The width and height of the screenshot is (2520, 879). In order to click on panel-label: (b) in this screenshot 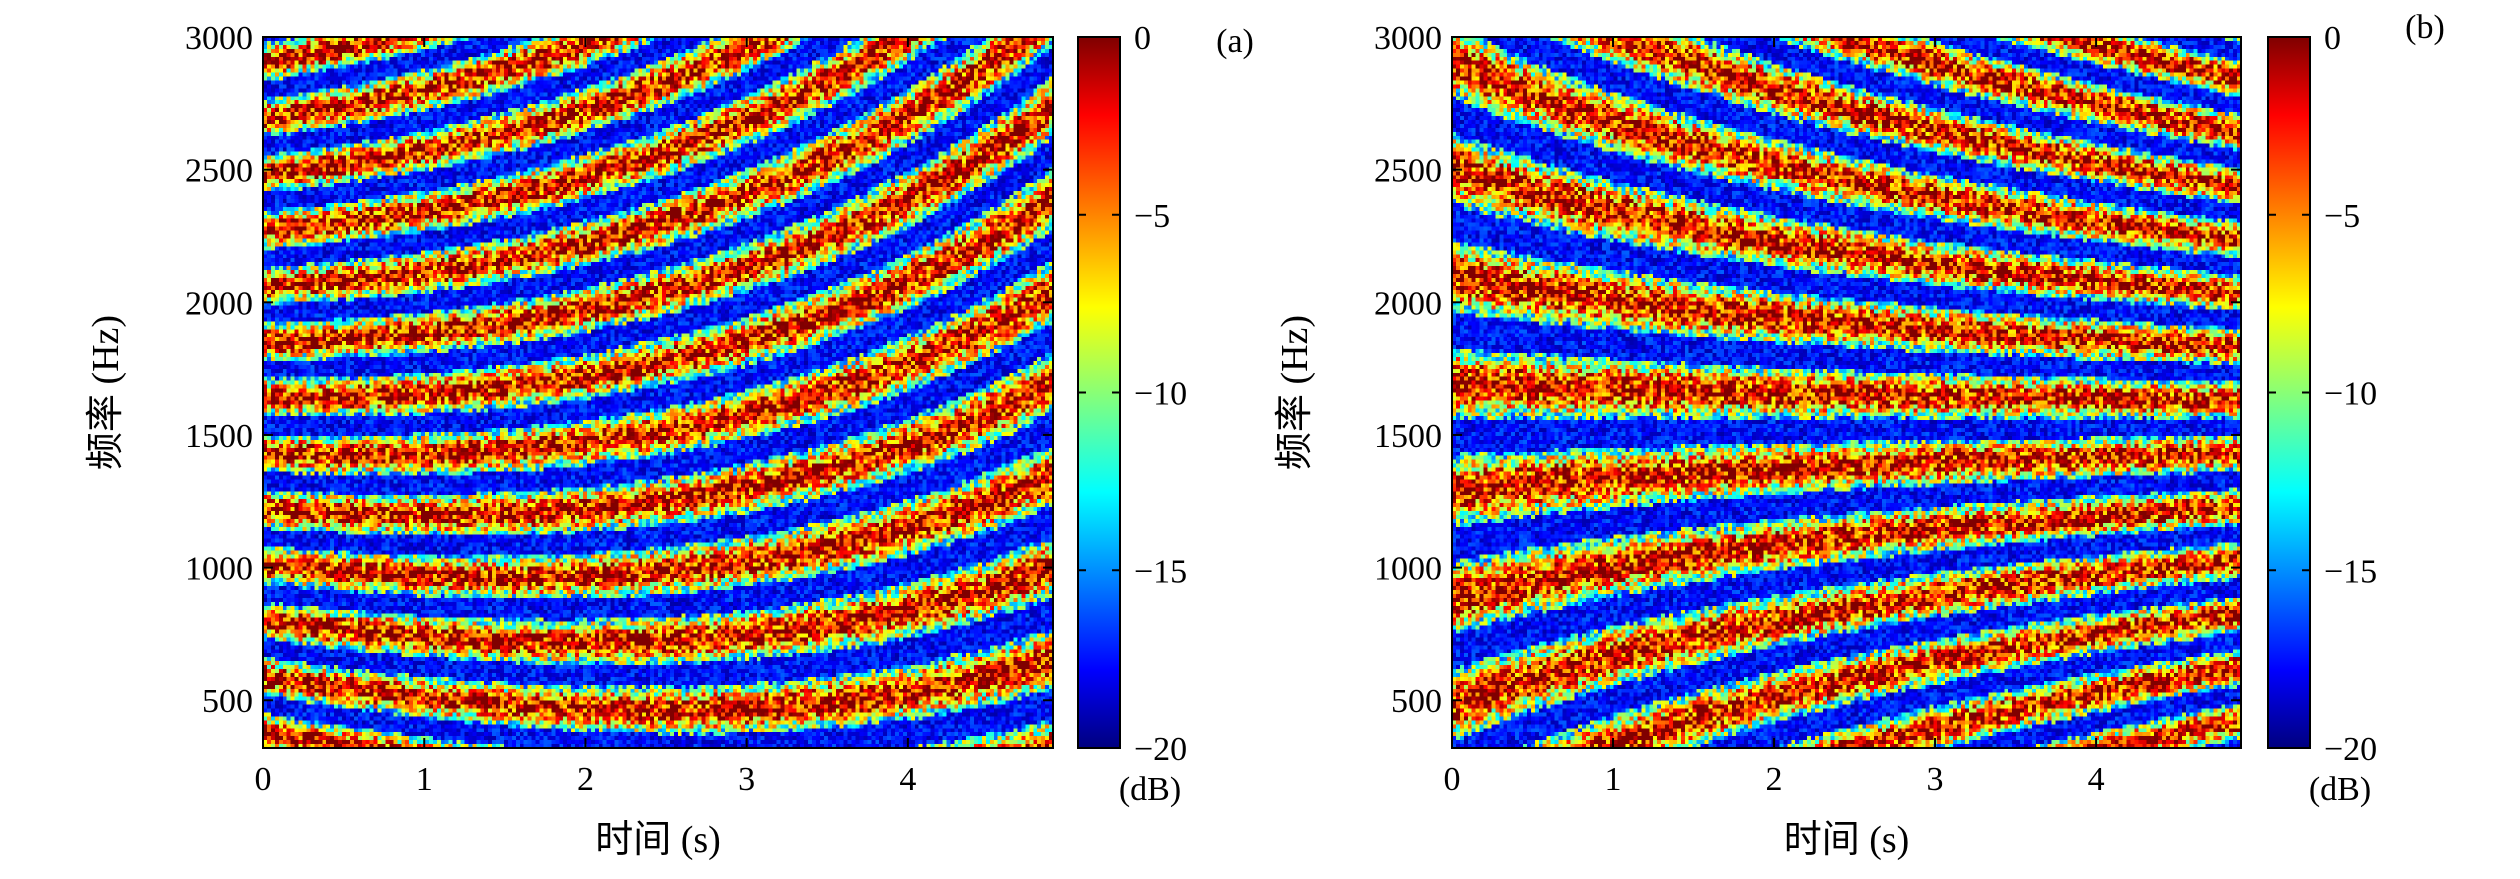, I will do `click(2425, 27)`.